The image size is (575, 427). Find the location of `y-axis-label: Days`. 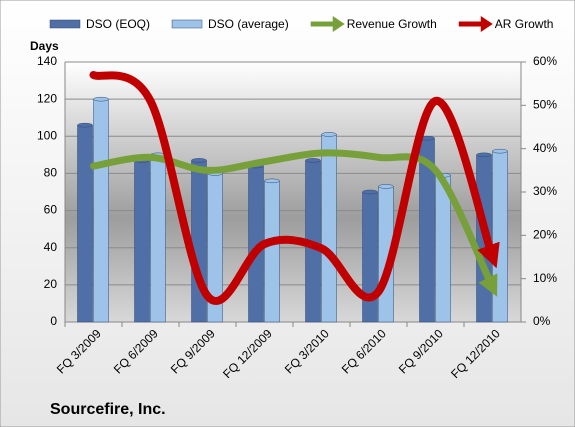

y-axis-label: Days is located at coordinates (44, 46).